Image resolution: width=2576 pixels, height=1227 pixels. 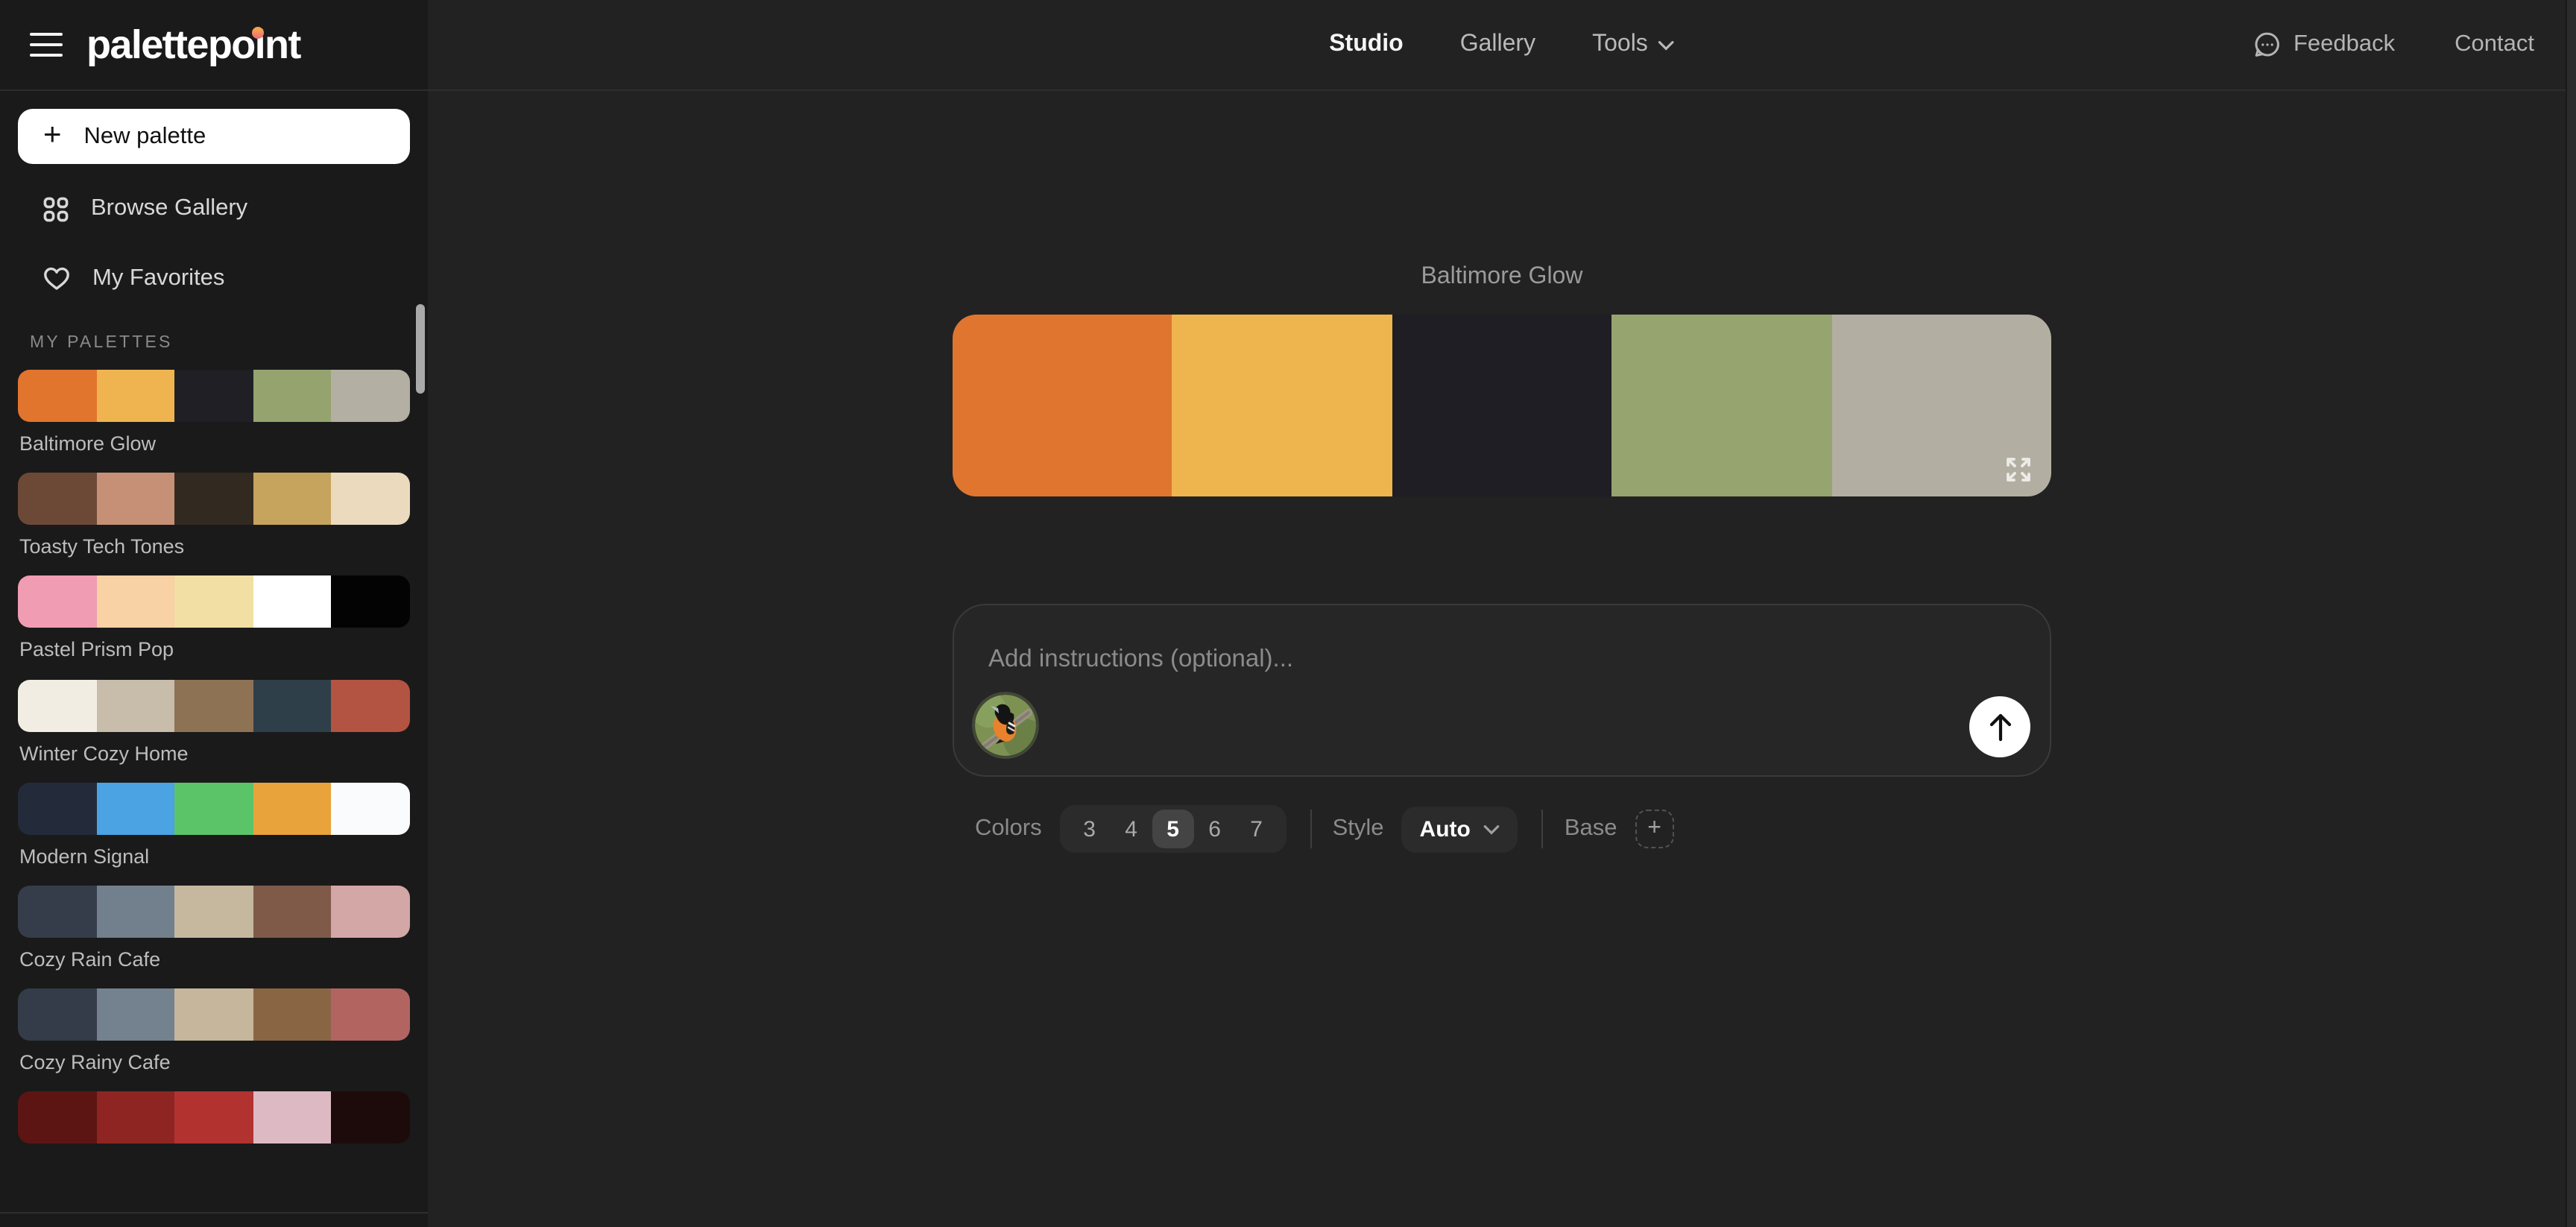 What do you see at coordinates (1459, 829) in the screenshot?
I see `style-select: Auto` at bounding box center [1459, 829].